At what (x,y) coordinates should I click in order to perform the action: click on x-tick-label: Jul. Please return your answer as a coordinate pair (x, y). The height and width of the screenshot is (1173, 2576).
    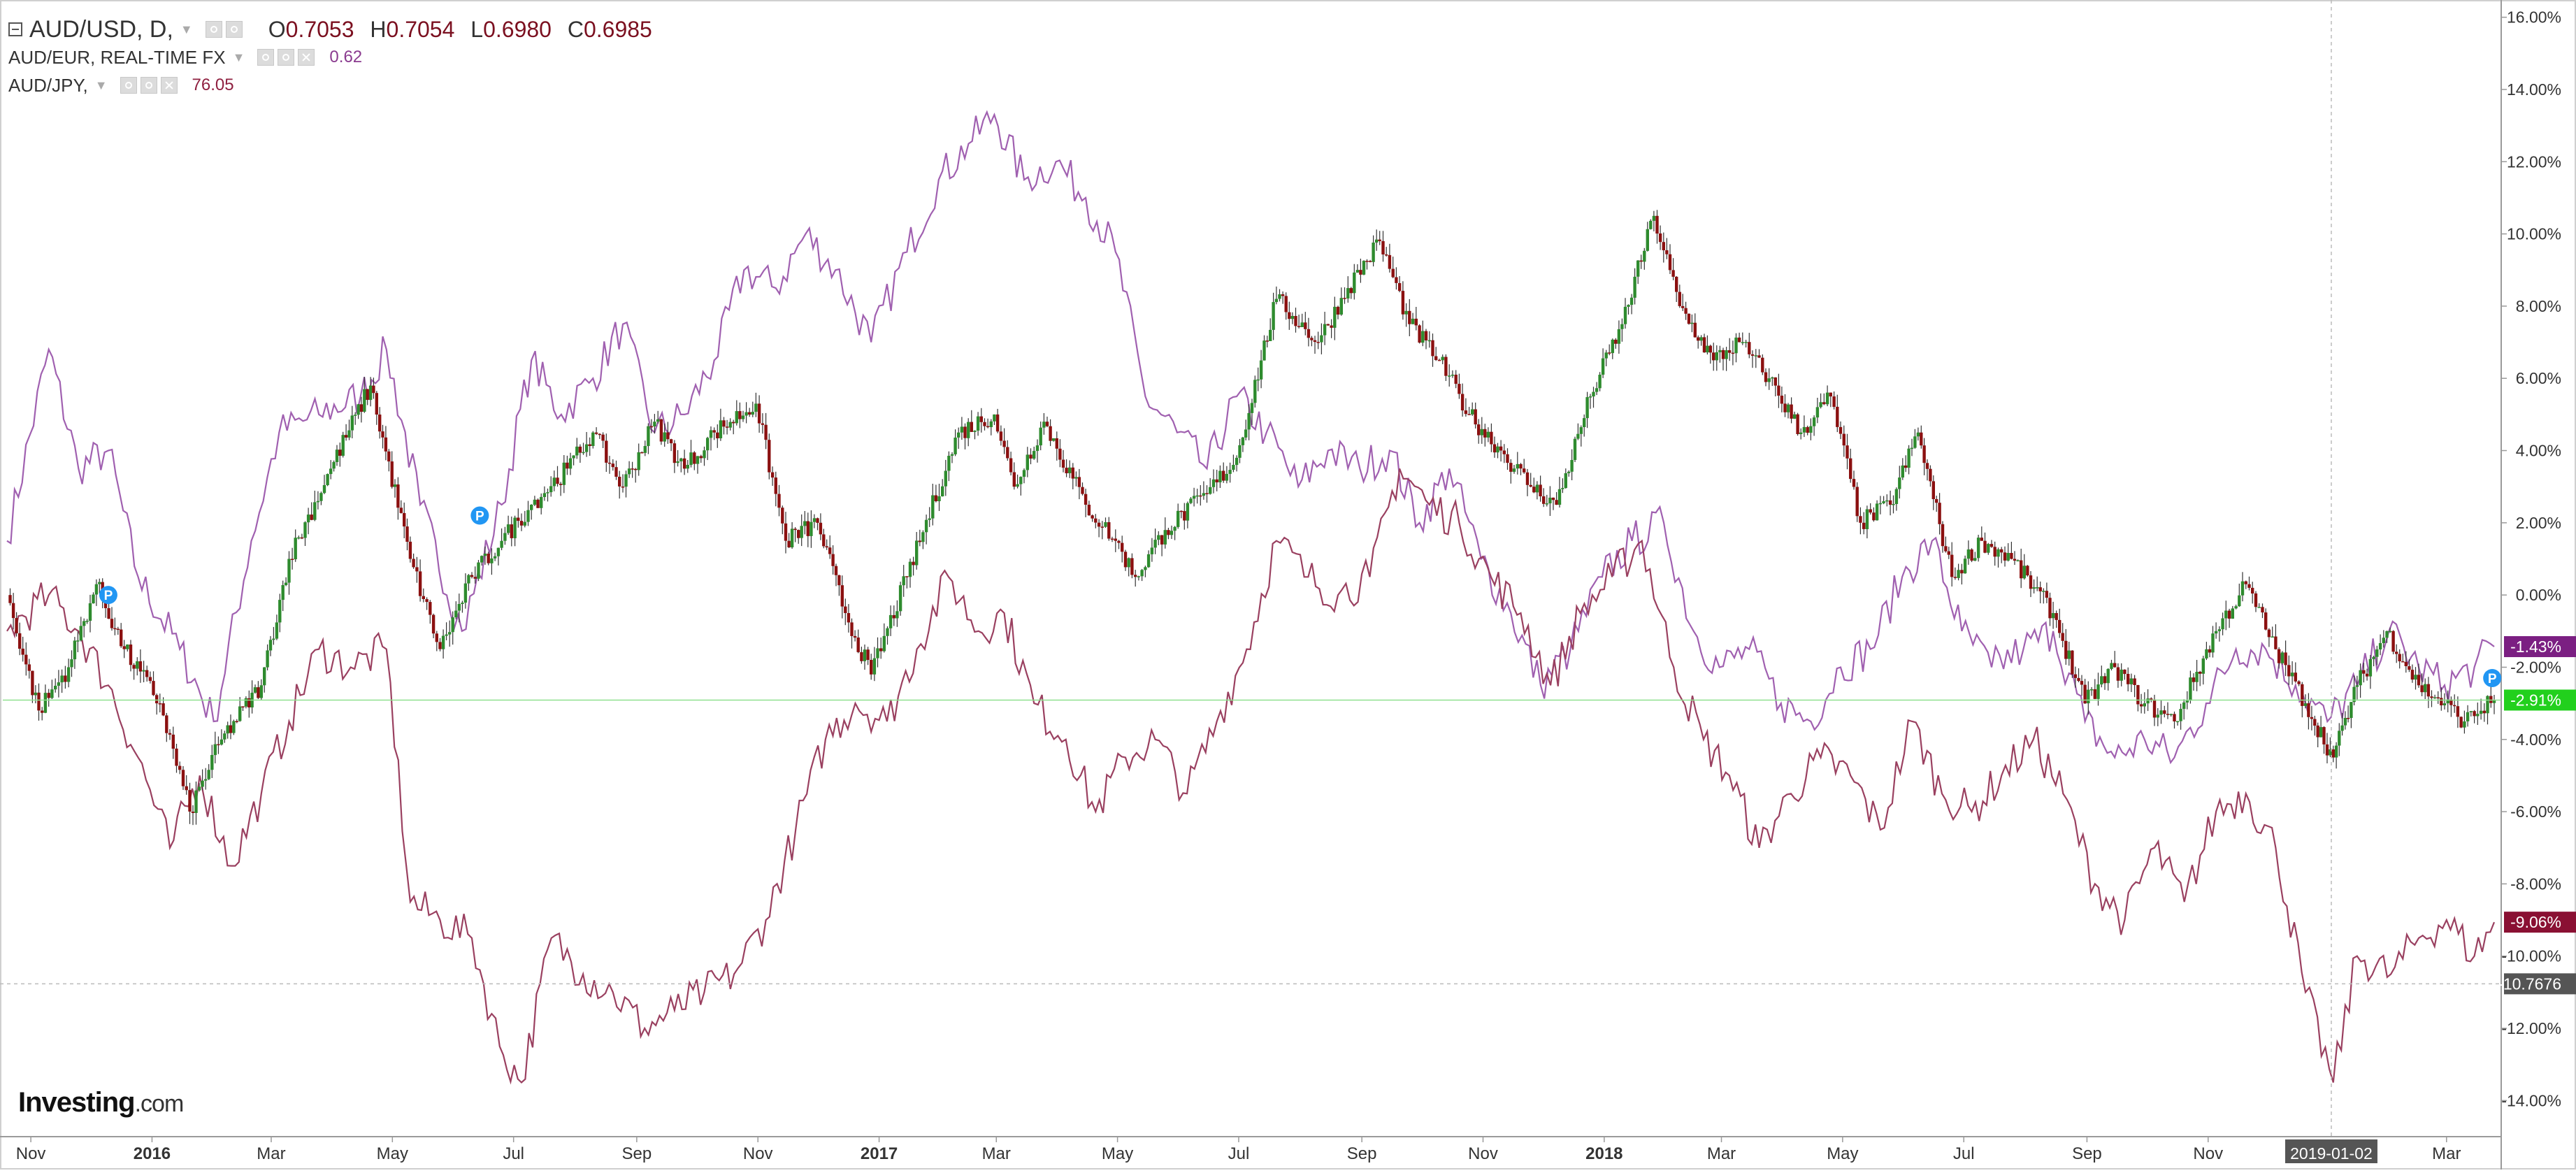
    Looking at the image, I should click on (1239, 1153).